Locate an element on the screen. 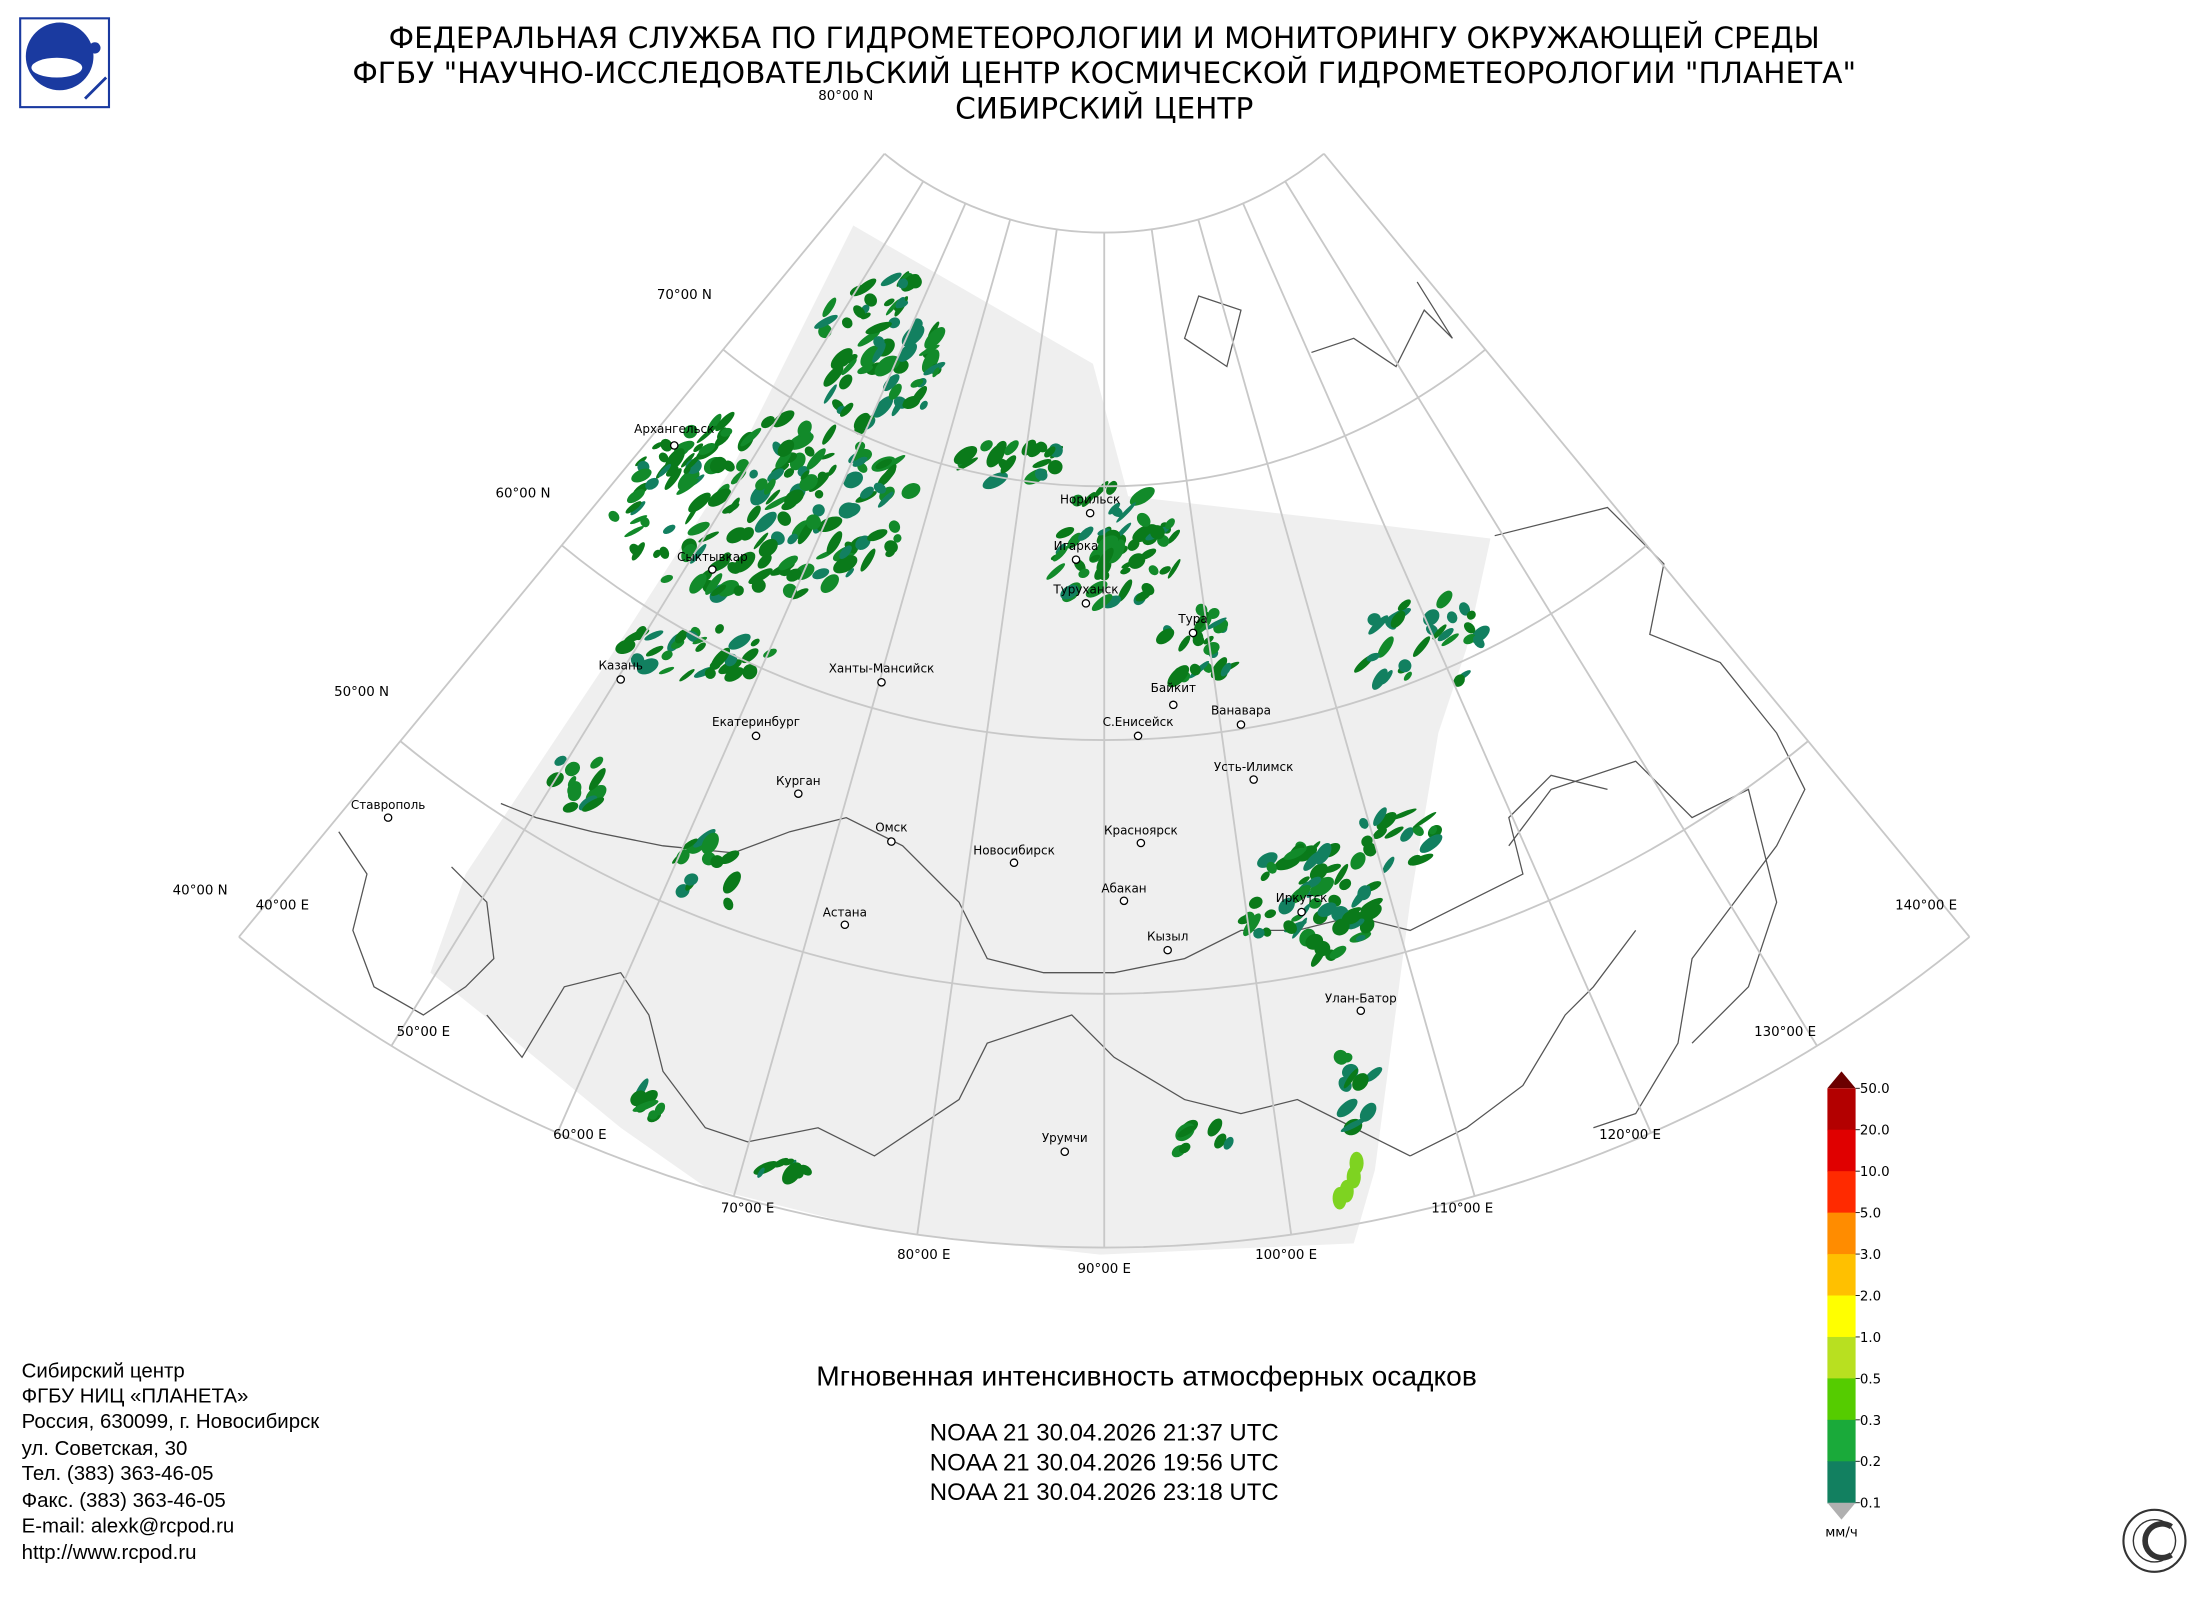 This screenshot has width=2200, height=1600. legend-swatch is located at coordinates (1841, 1192).